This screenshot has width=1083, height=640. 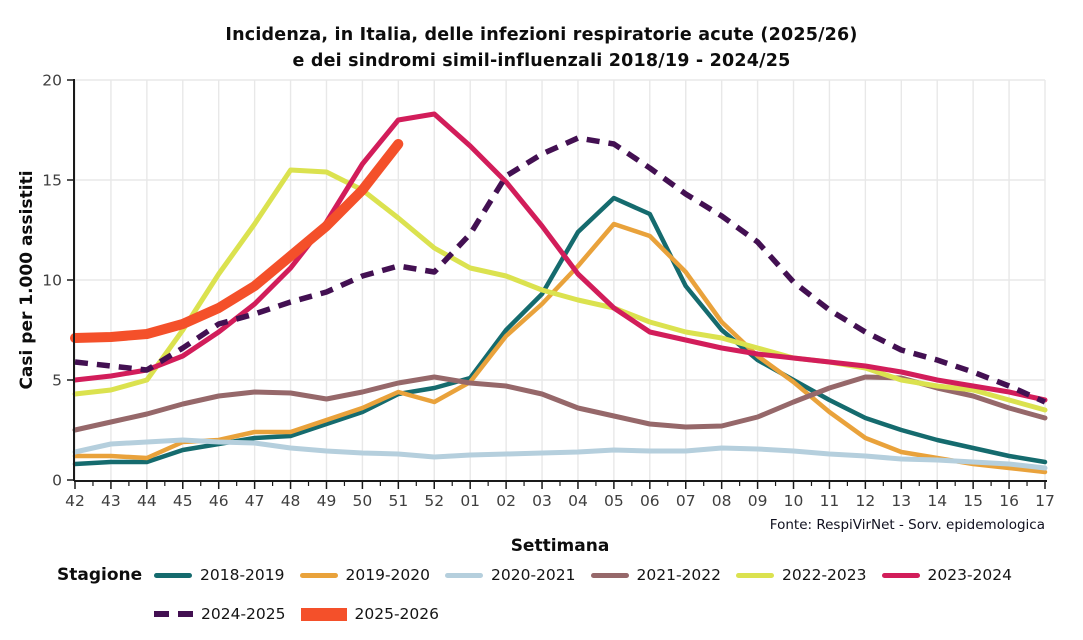 I want to click on legend-item-2018-2019: 2018-2019, so click(x=219, y=575).